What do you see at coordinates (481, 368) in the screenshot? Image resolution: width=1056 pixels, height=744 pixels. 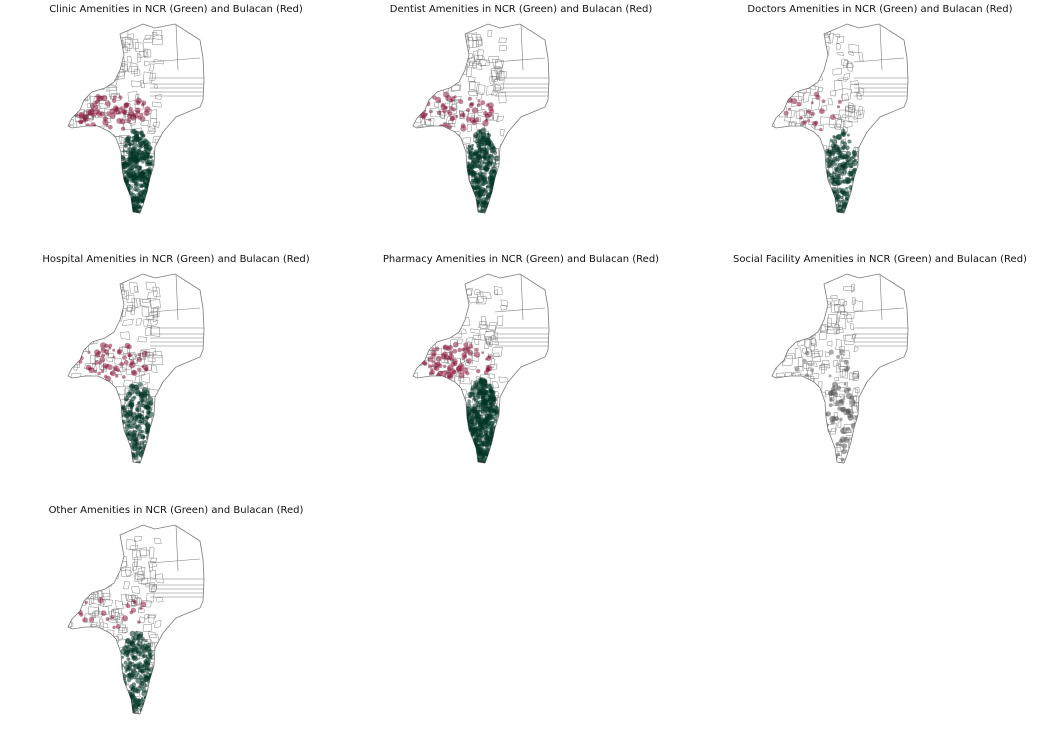 I see `choropleth-map-pharmacy` at bounding box center [481, 368].